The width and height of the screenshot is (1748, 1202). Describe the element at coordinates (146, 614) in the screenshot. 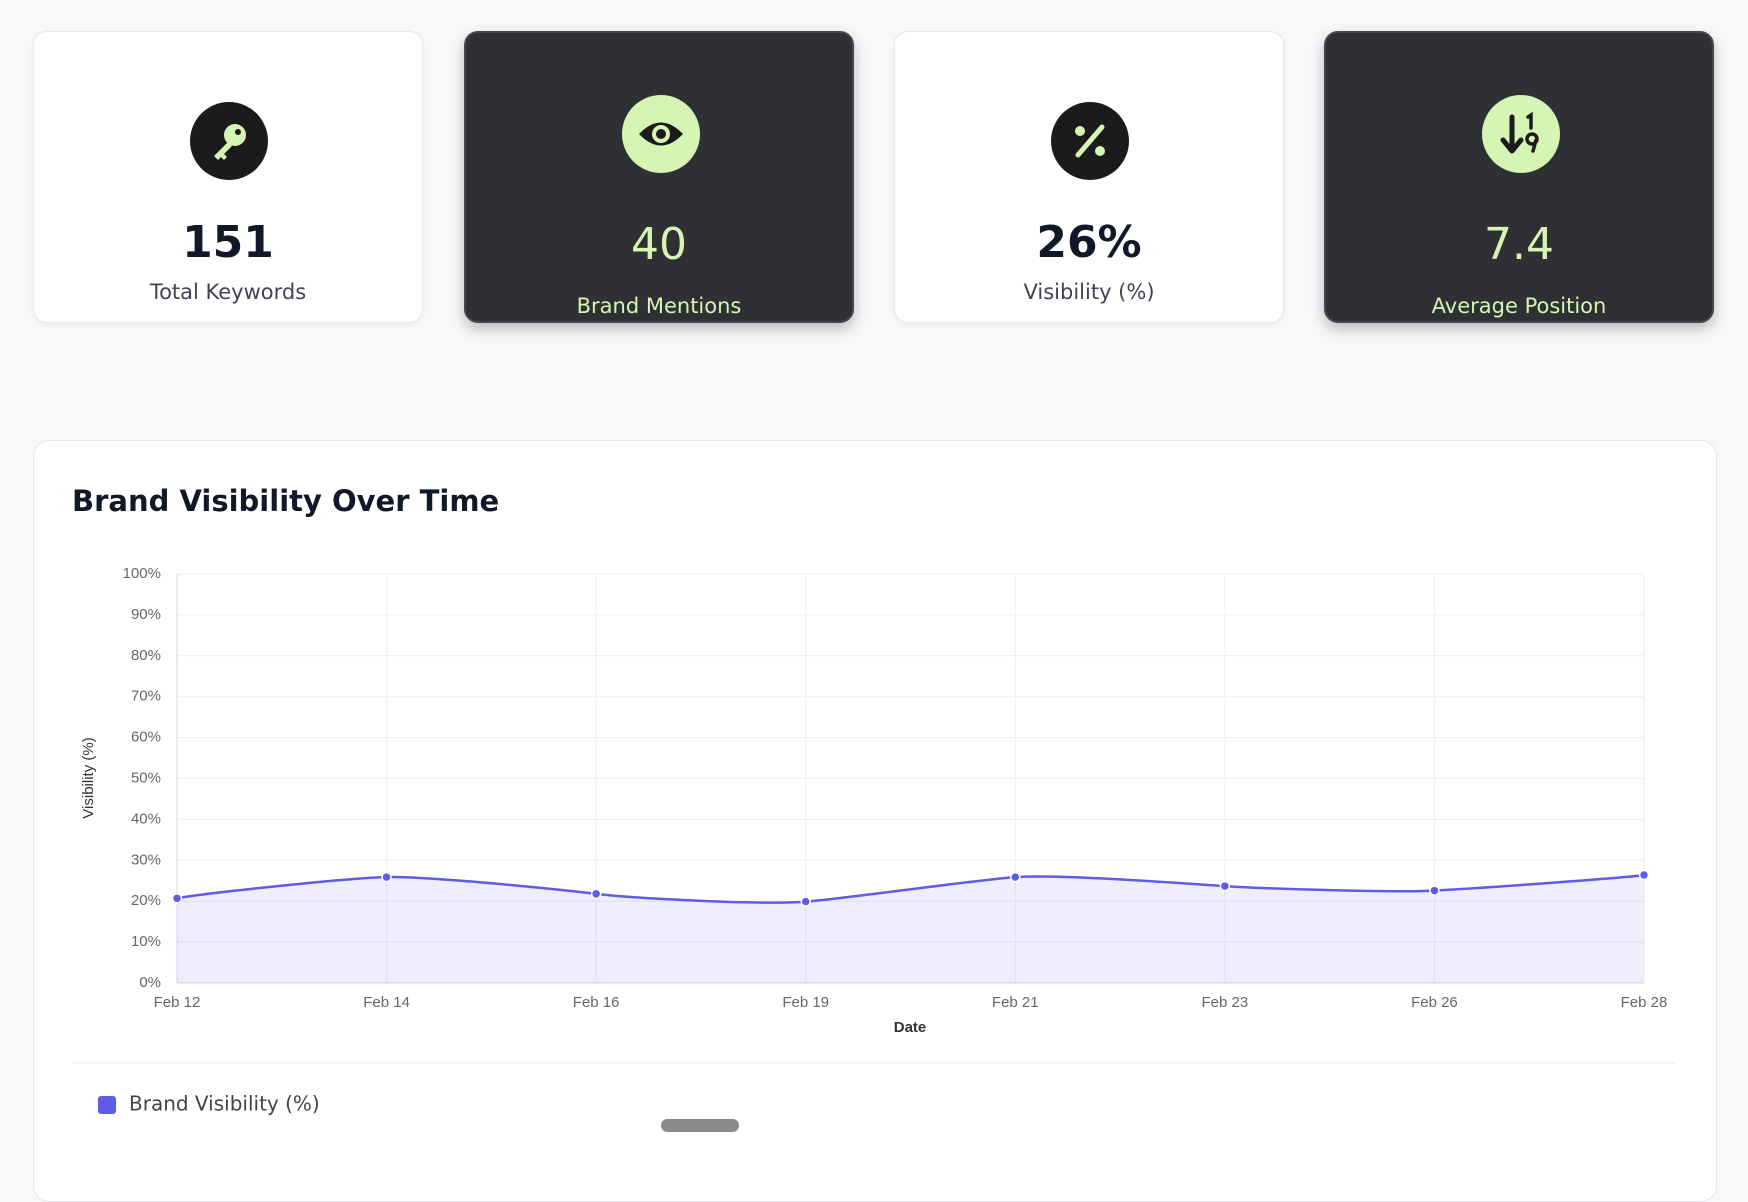

I see `y-tick-label: 90%` at that location.